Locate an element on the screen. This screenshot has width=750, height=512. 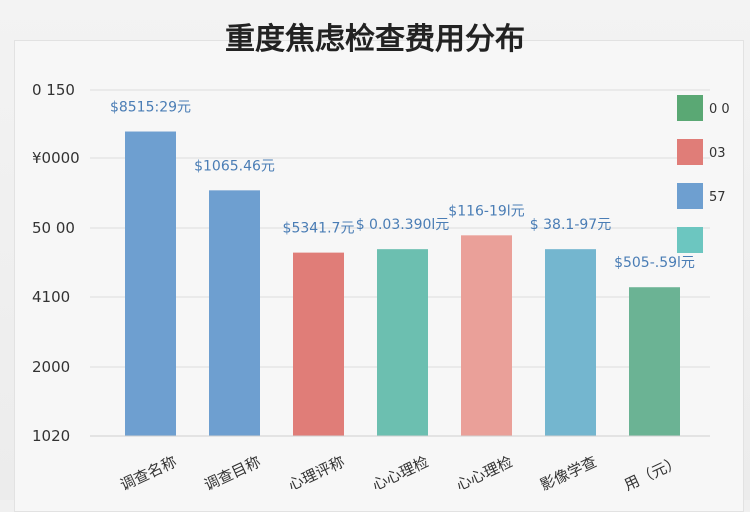
x-tick-label: 调查目称 is located at coordinates (232, 474).